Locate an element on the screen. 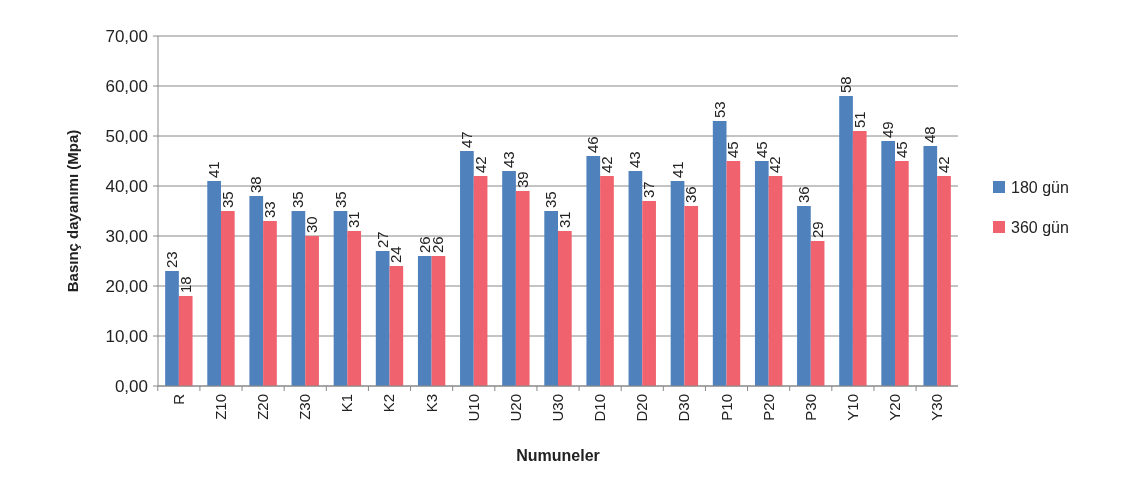  x-tick-label: Z20 is located at coordinates (263, 407).